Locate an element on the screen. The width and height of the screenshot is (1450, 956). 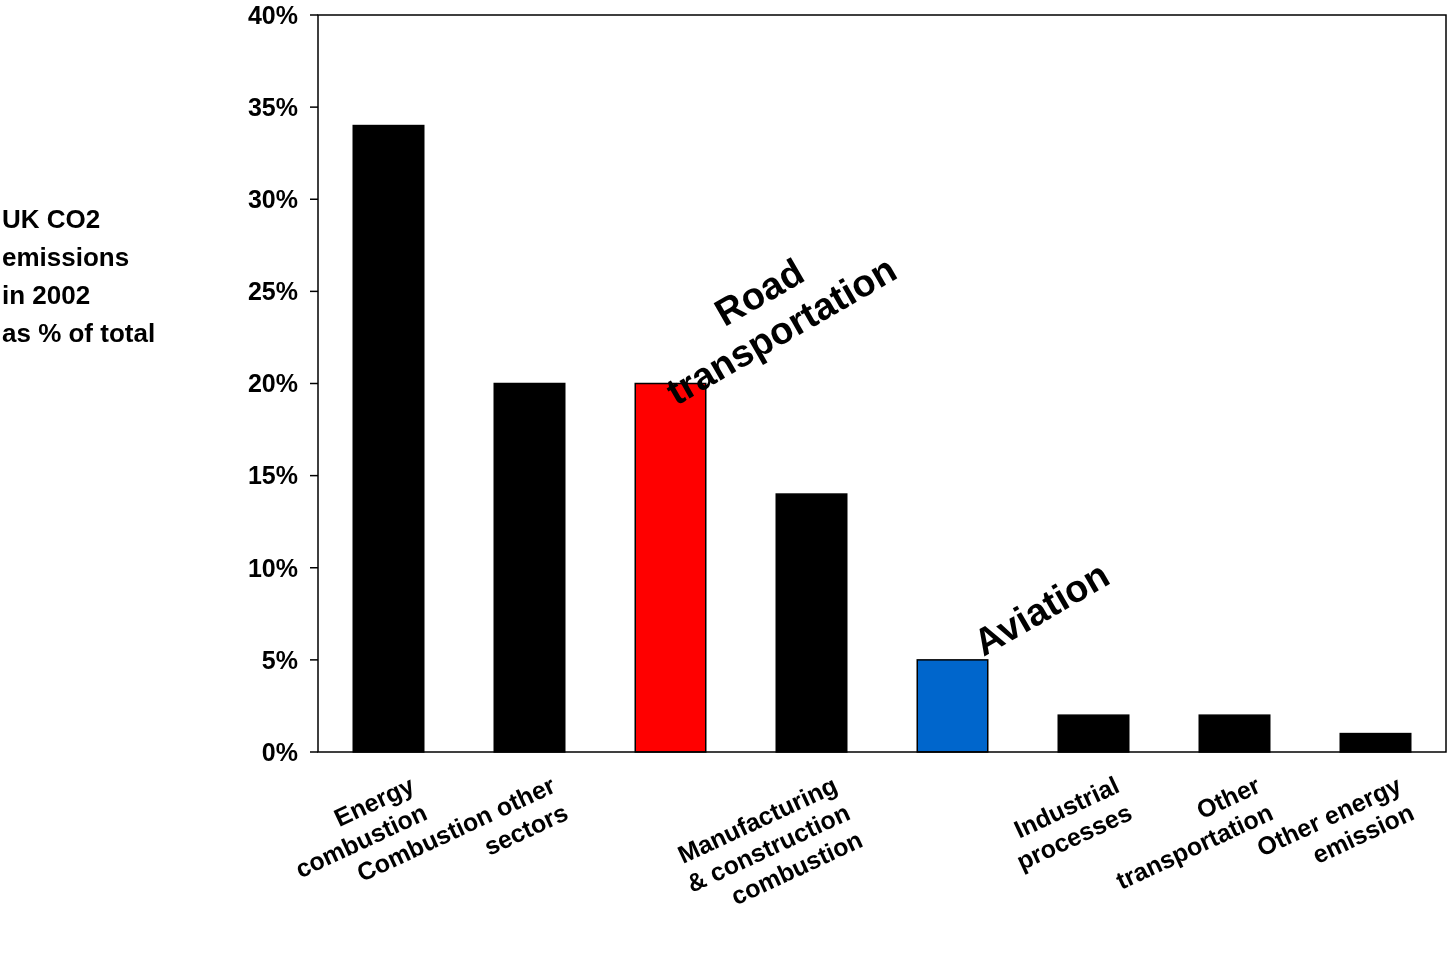
y-tick-label: 40% is located at coordinates (272, 14).